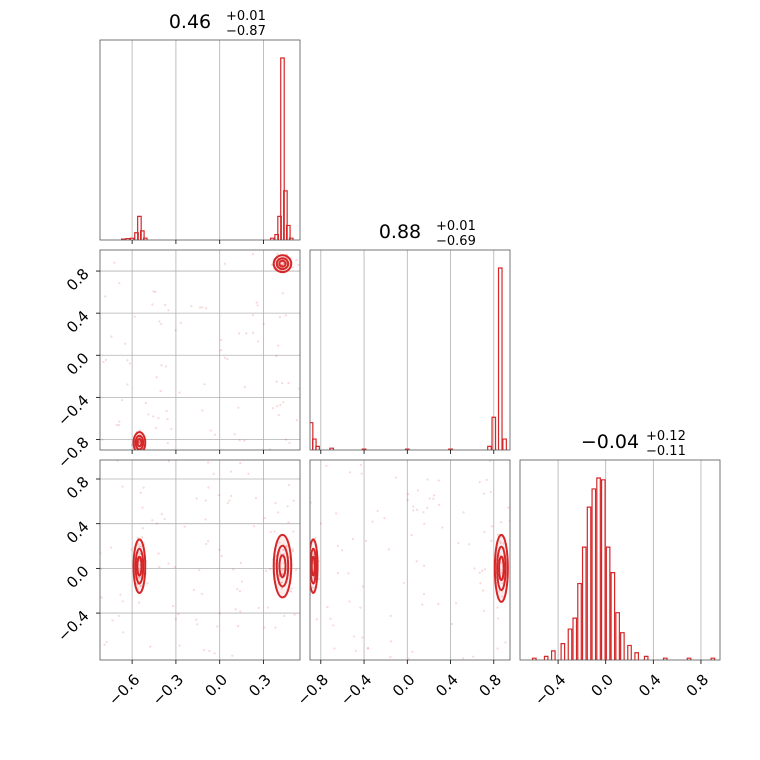 This screenshot has width=760, height=760. Describe the element at coordinates (124, 690) in the screenshot. I see `scatter-2-0-xtick-label-0: −0.6` at that location.